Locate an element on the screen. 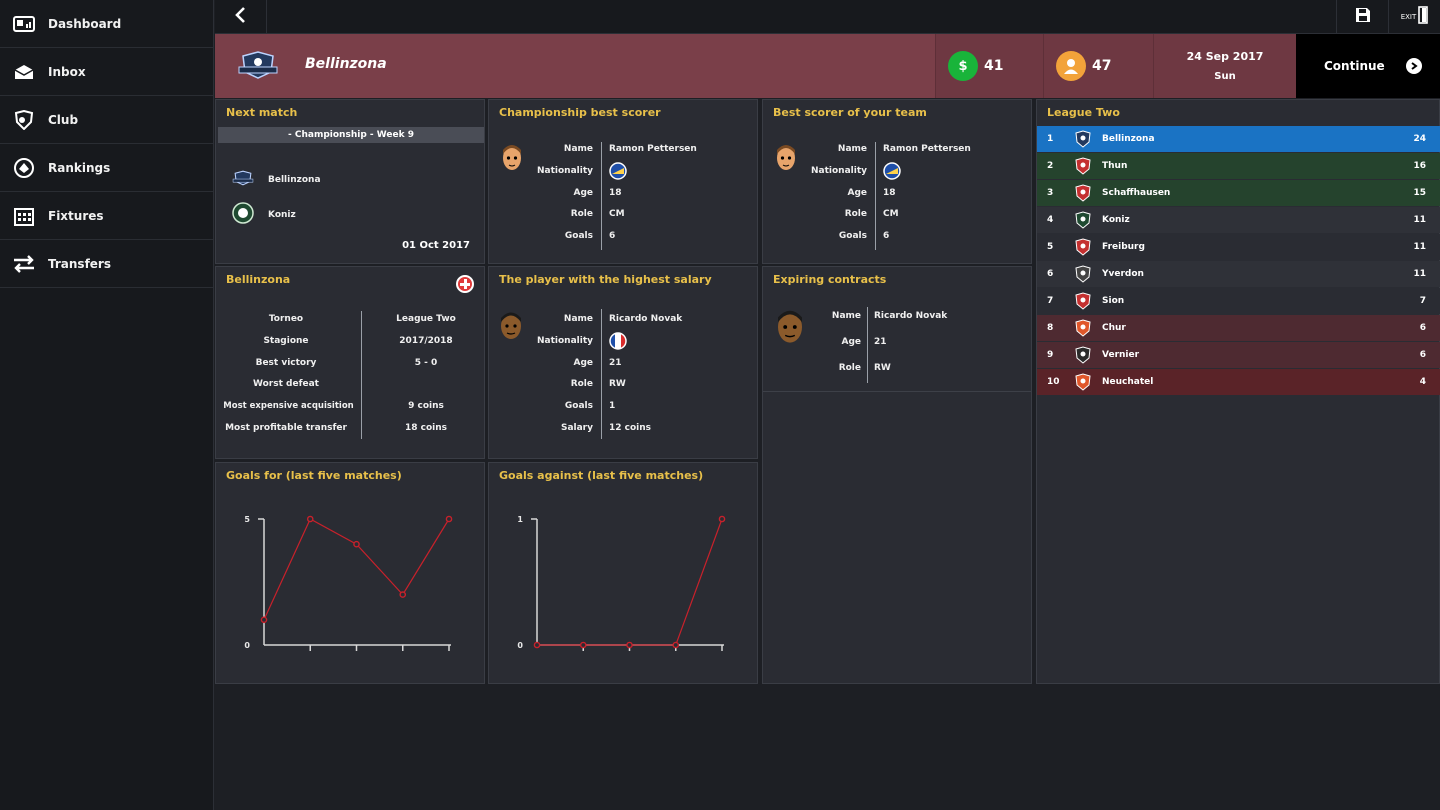 The image size is (1440, 810). league-position: 8 is located at coordinates (1050, 328).